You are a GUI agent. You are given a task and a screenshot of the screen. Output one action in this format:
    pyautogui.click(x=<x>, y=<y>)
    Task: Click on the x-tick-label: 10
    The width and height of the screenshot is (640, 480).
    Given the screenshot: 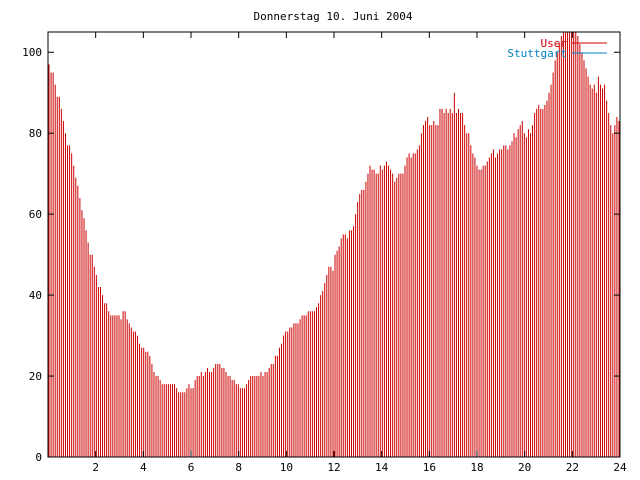 What is the action you would take?
    pyautogui.click(x=286, y=467)
    